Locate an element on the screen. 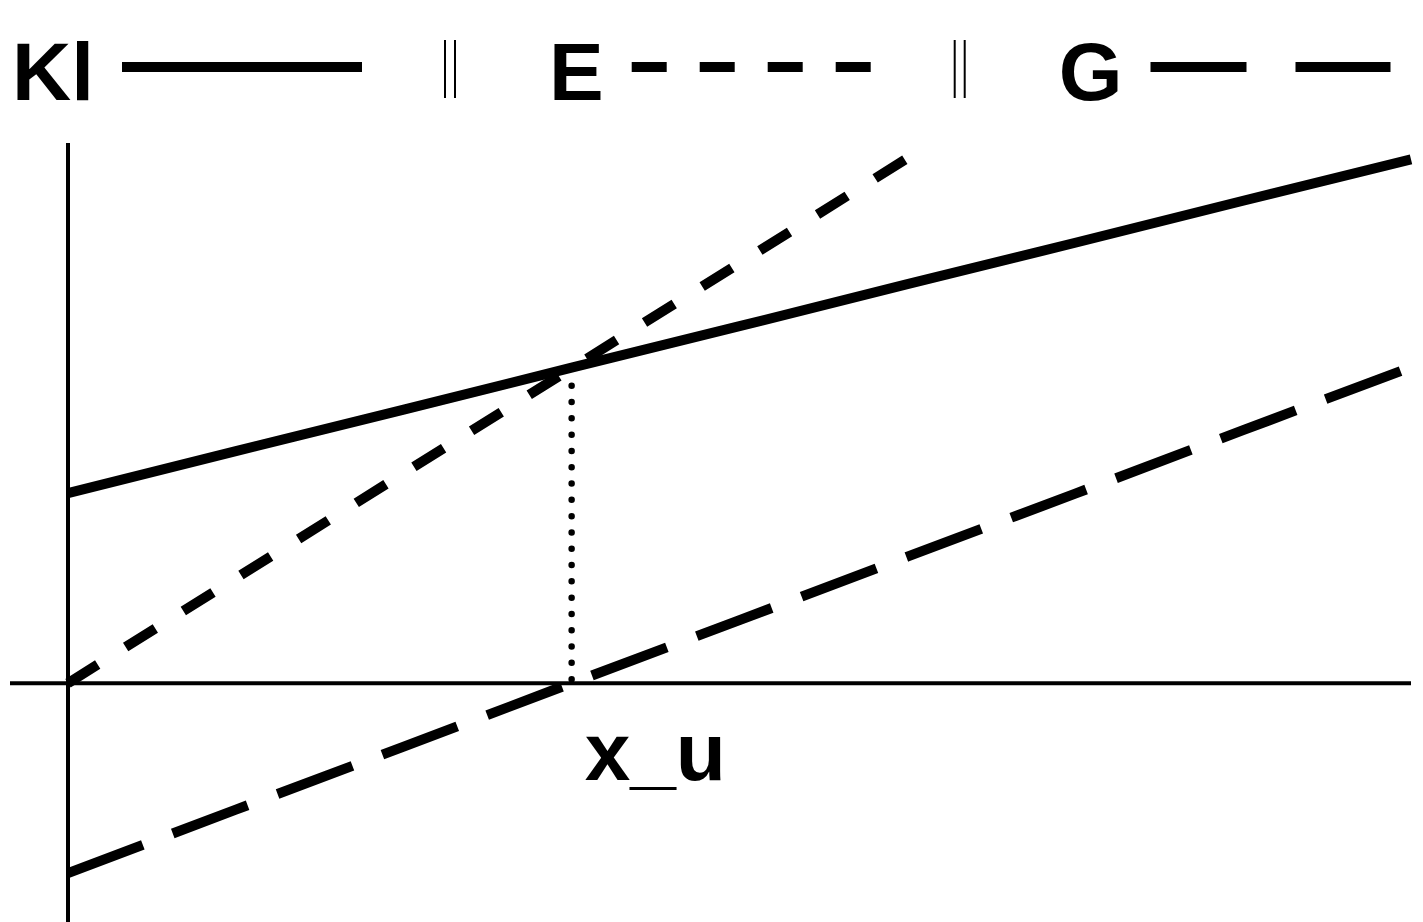  legend-label: E is located at coordinates (576, 71).